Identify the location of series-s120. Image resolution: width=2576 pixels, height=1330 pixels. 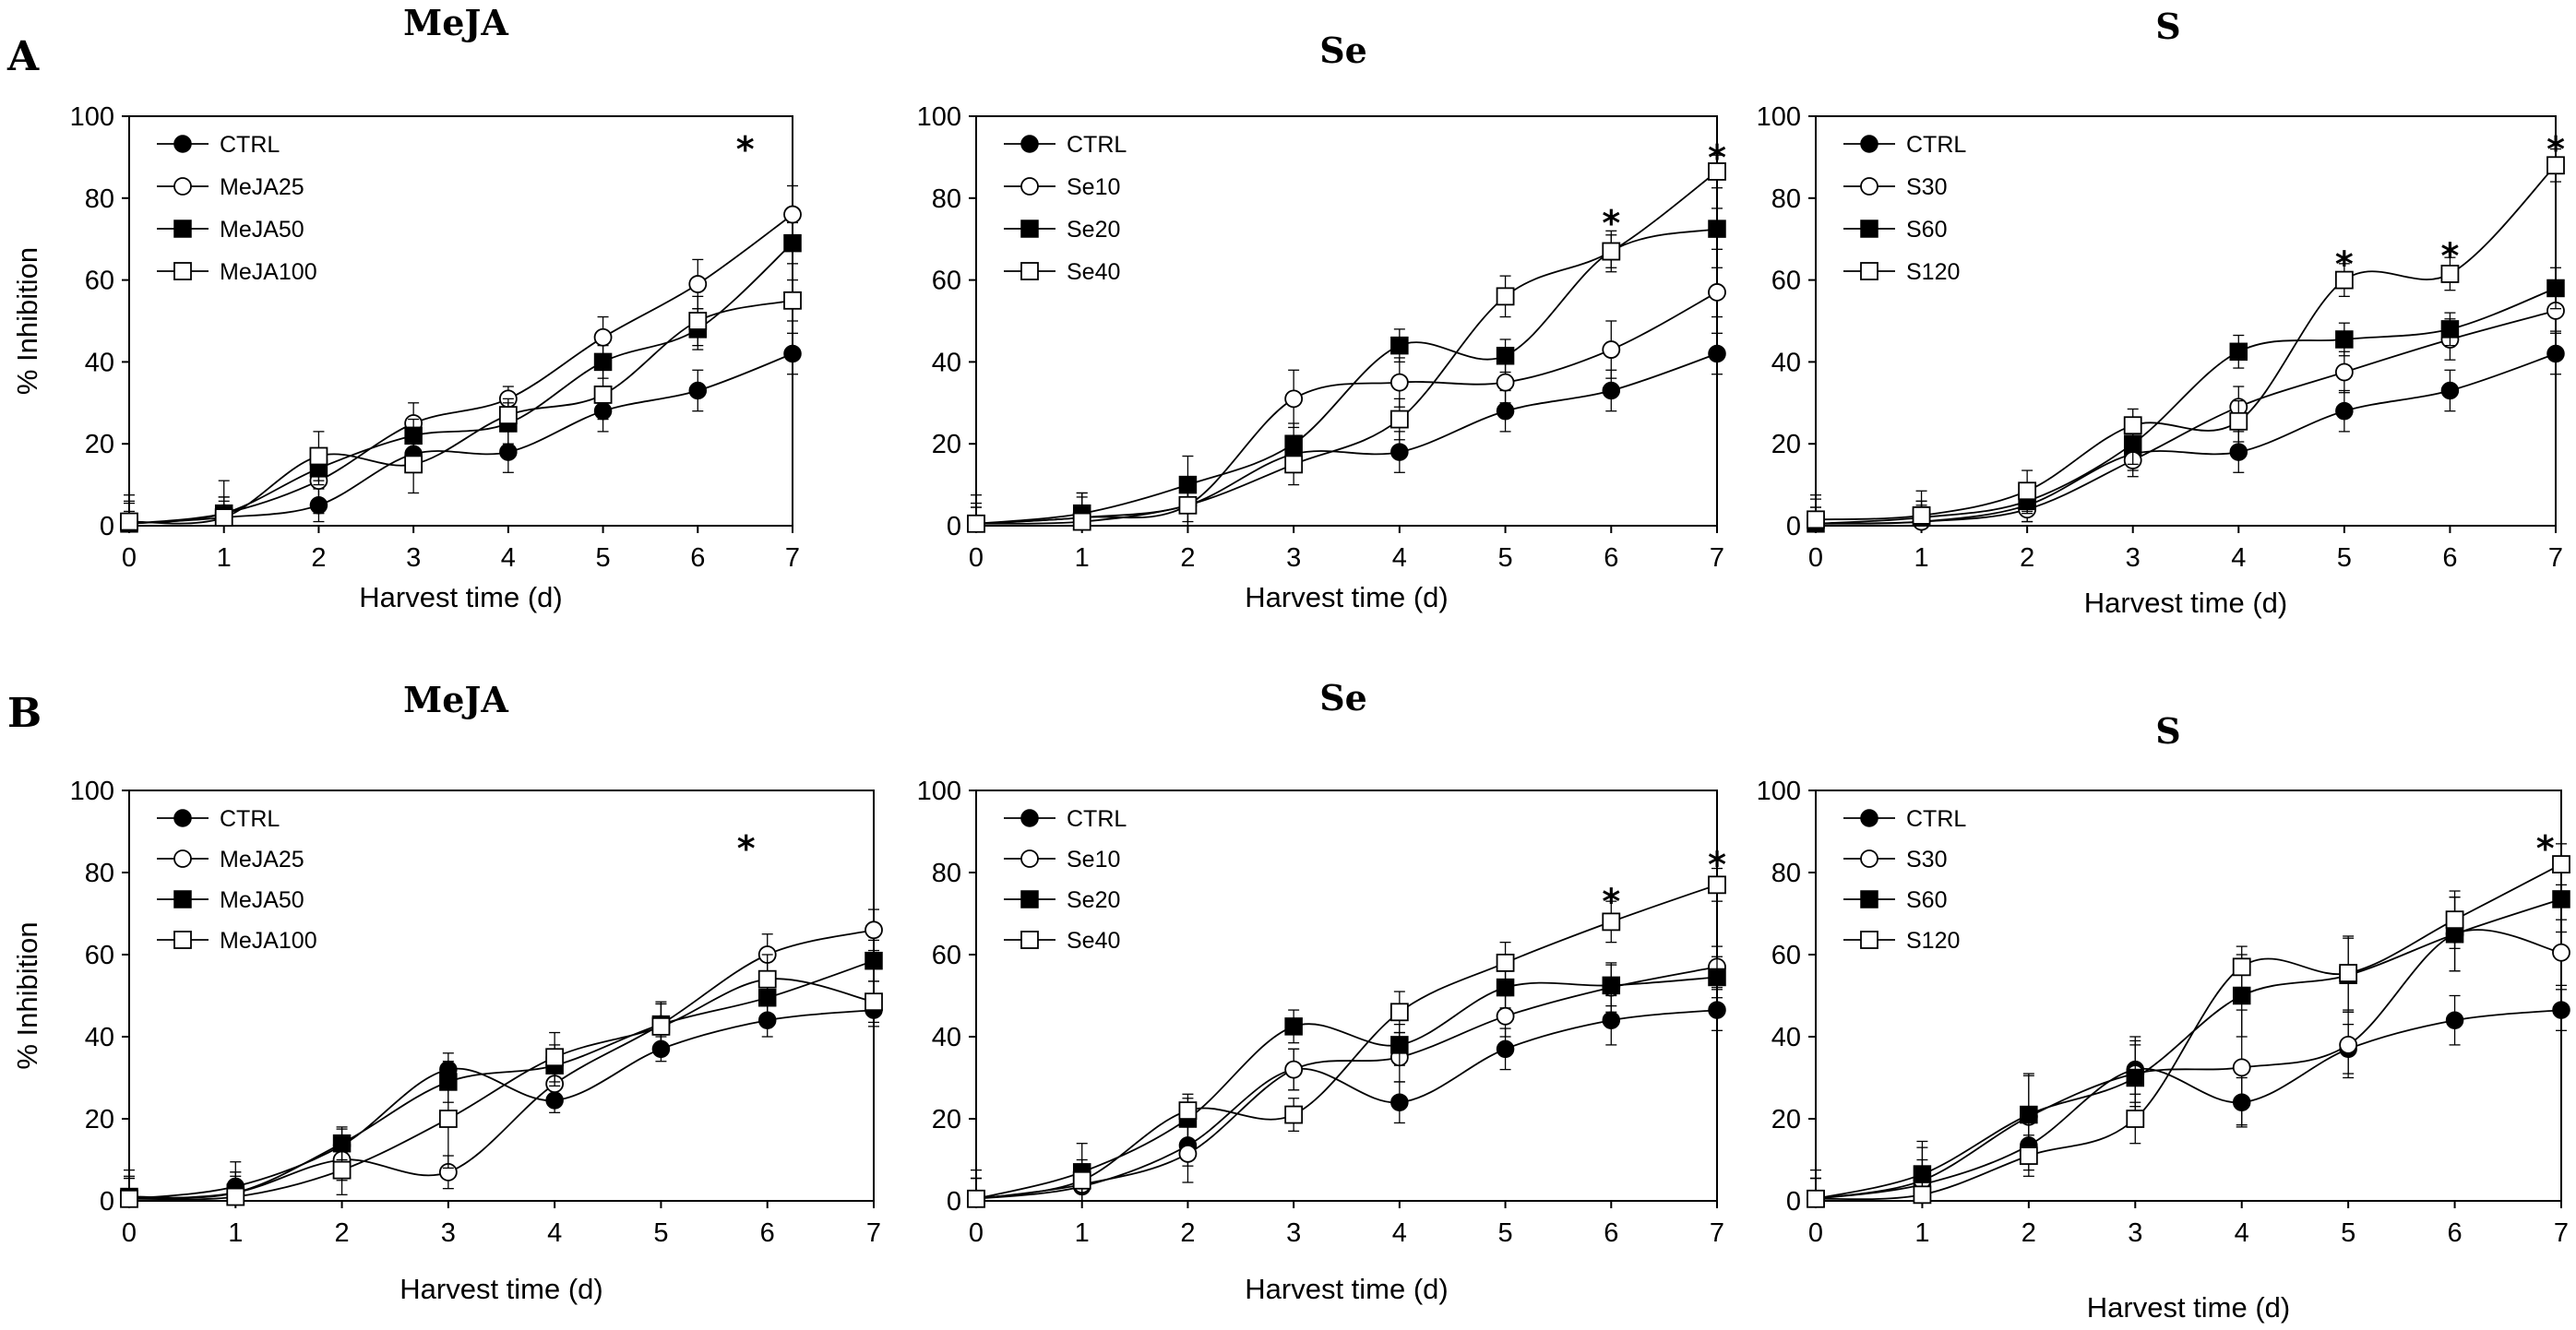
(2186, 339).